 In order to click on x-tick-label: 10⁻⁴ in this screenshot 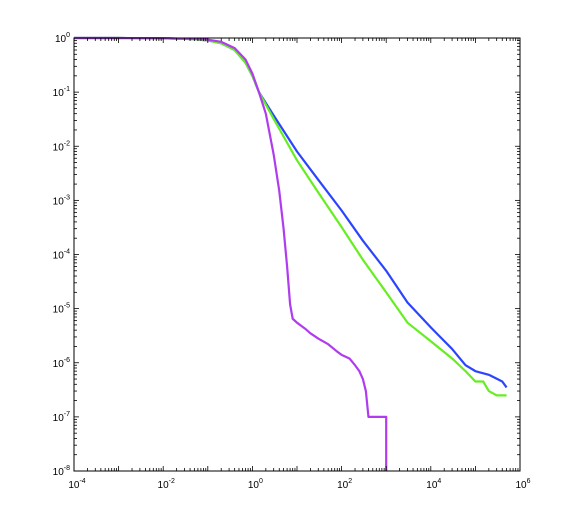, I will do `click(76, 484)`.